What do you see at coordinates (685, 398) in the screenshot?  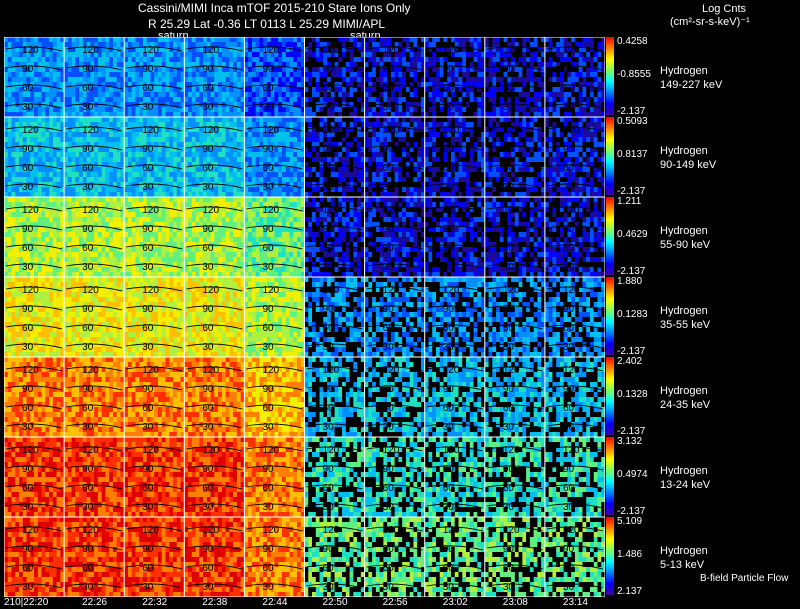 I see `row-label: Hydrogen 24-35 keV` at bounding box center [685, 398].